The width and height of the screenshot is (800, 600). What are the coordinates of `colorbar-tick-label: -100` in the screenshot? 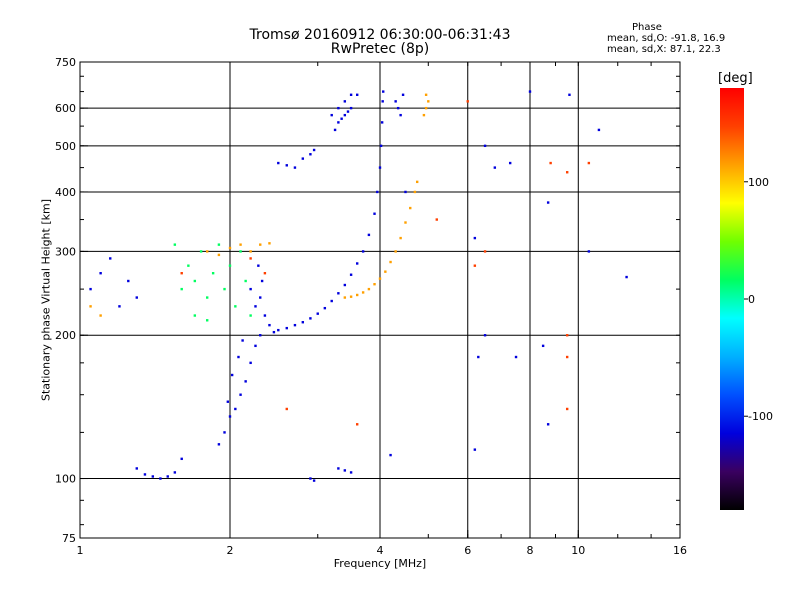 It's located at (760, 416).